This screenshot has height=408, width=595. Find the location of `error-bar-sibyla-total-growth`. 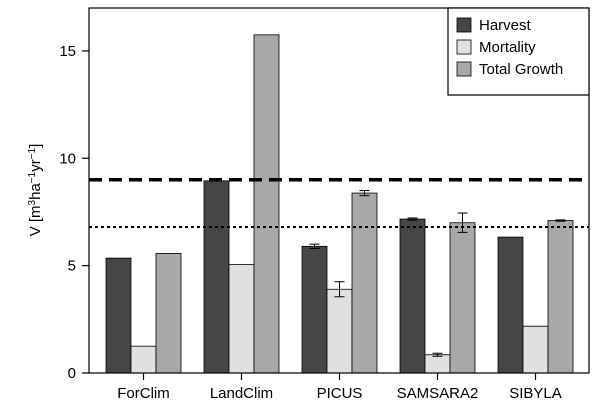

error-bar-sibyla-total-growth is located at coordinates (560, 220).